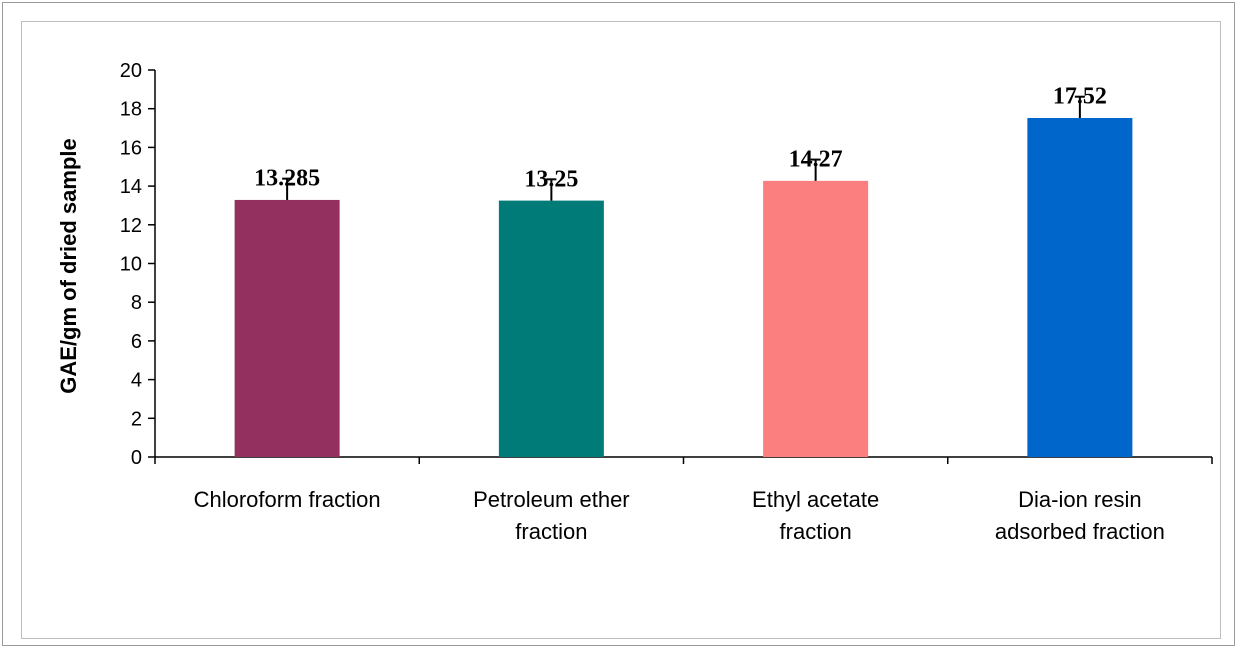 The width and height of the screenshot is (1239, 650). I want to click on y-tick-label: 4, so click(136, 381).